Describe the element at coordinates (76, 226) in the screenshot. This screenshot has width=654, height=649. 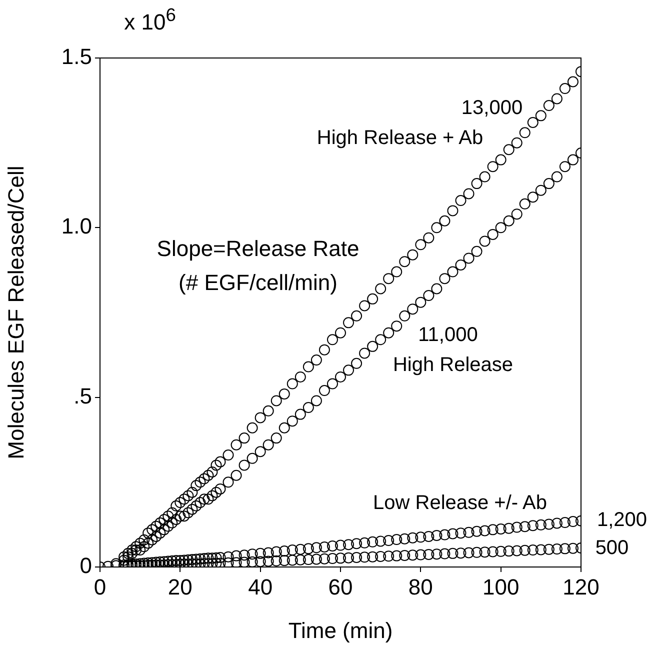
I see `y-tick-label: 1.0` at that location.